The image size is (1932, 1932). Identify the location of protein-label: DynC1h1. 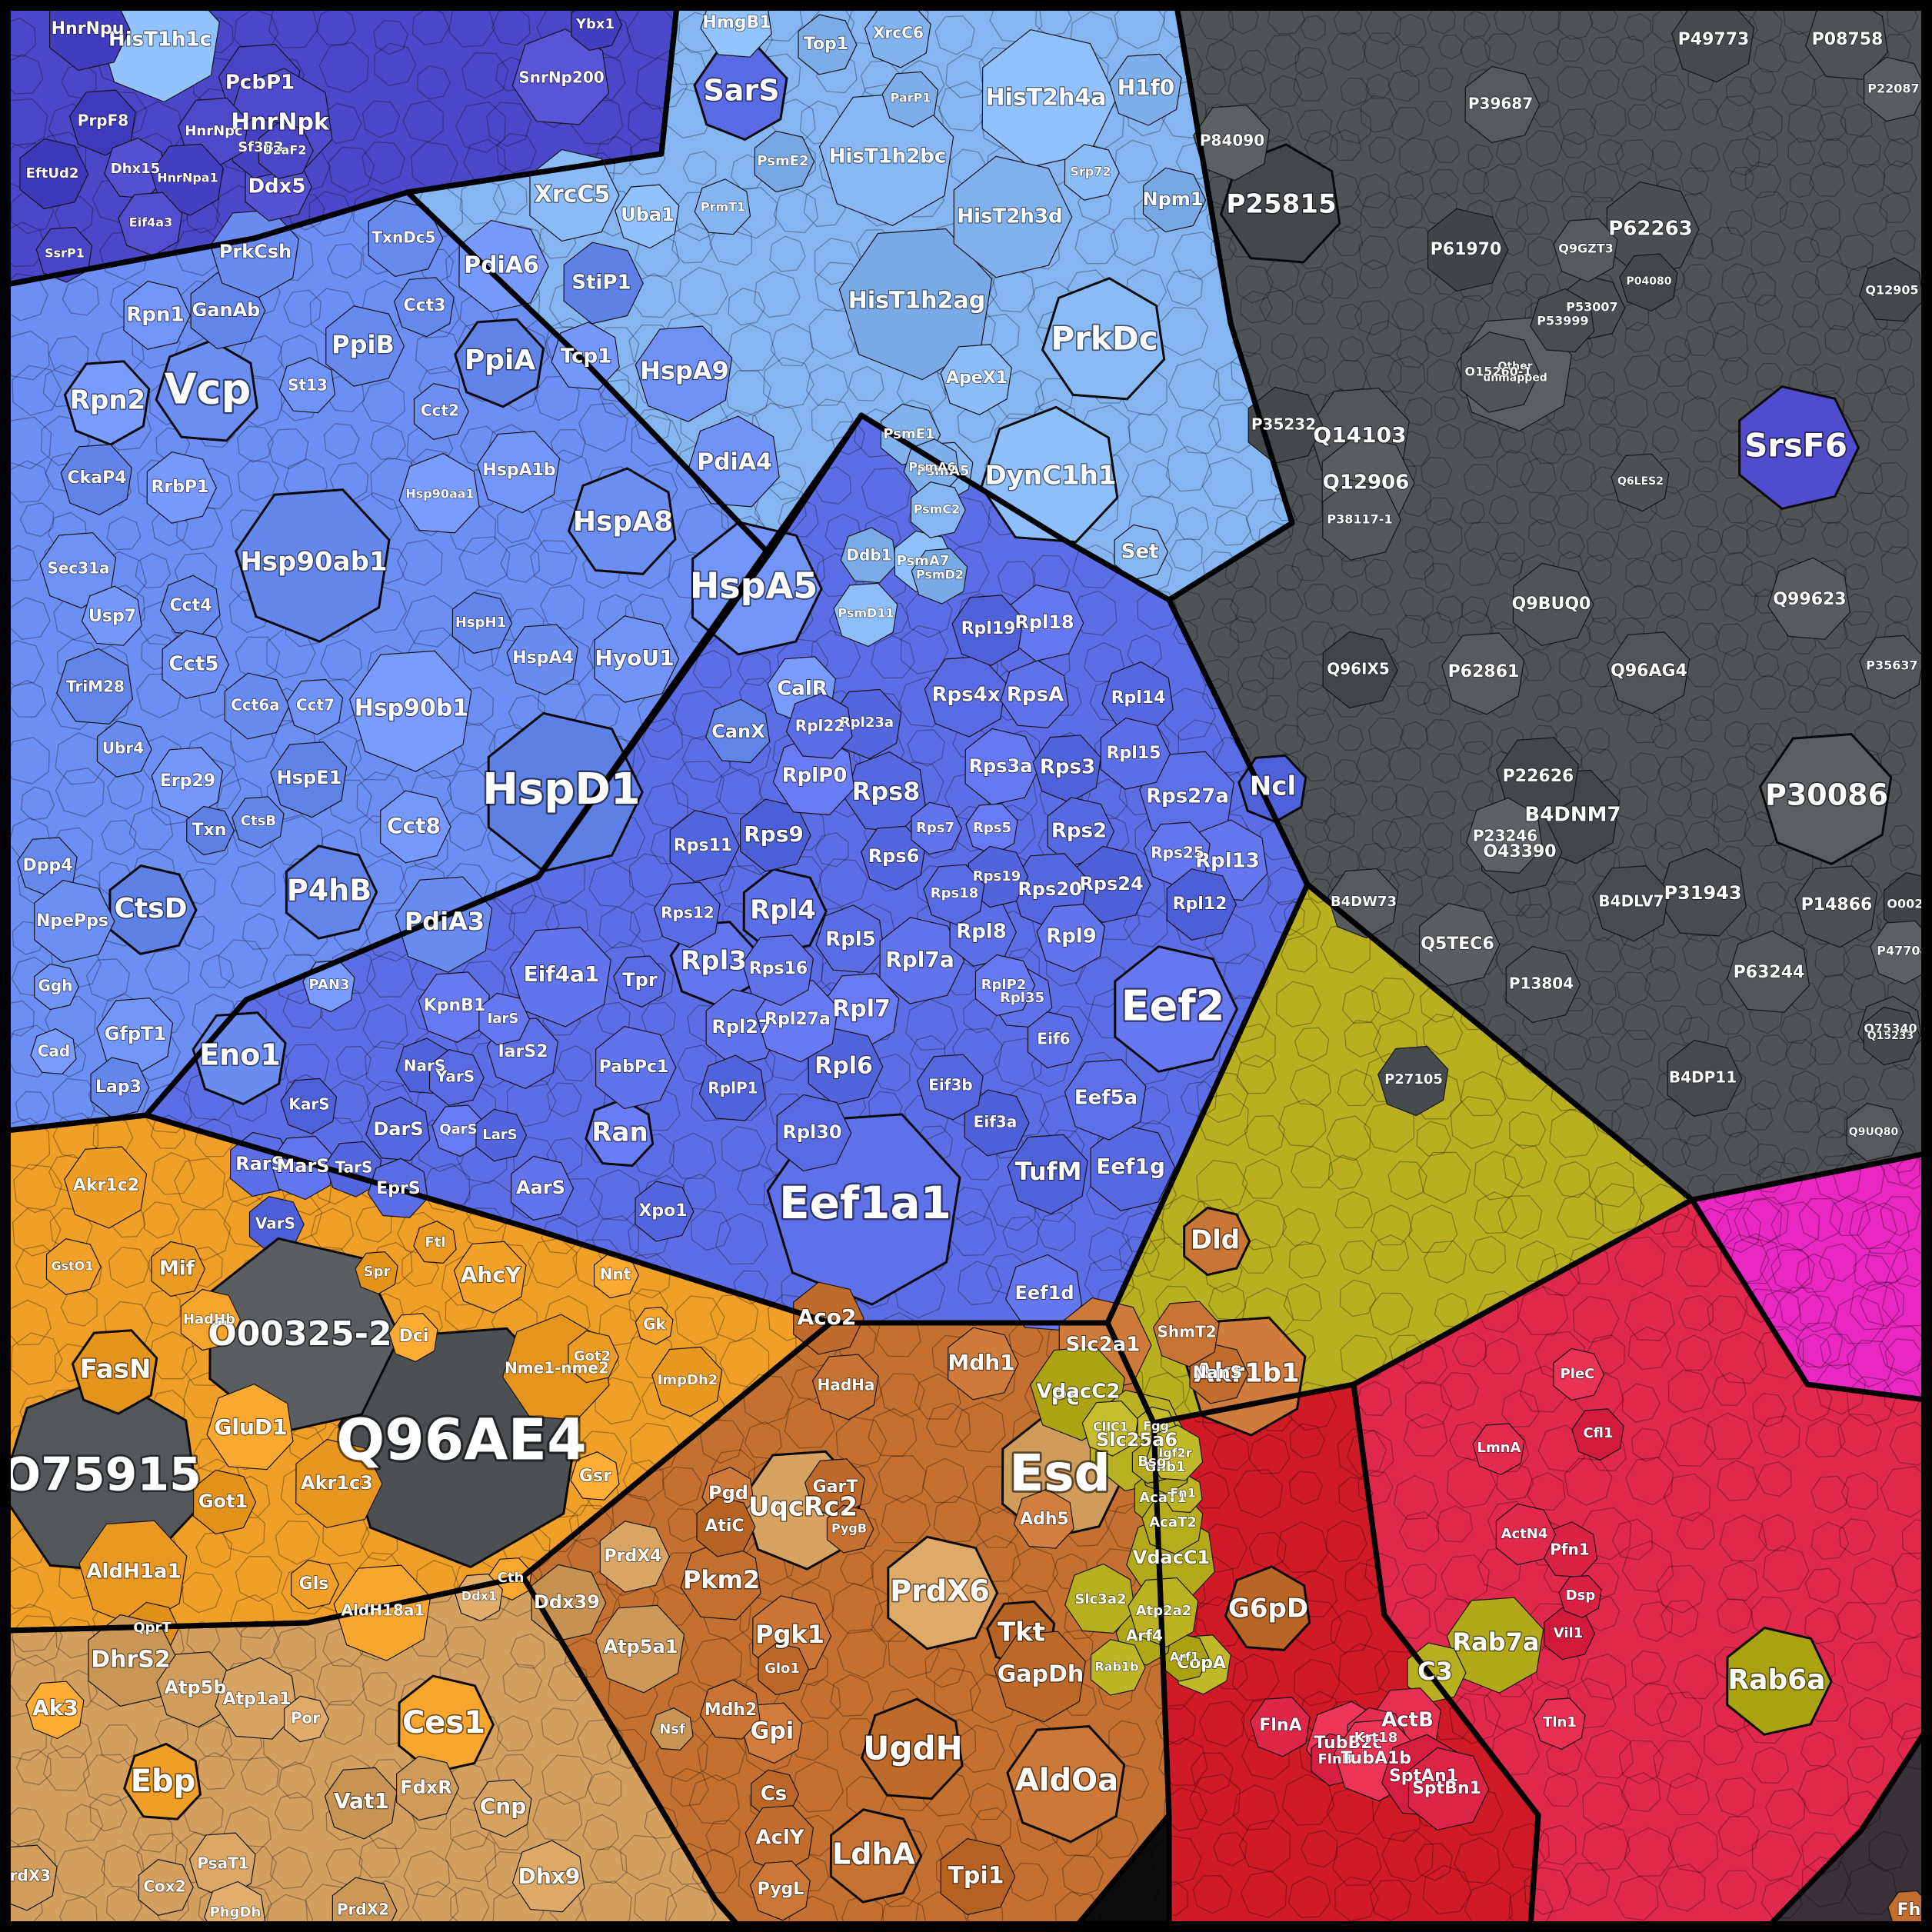
(1050, 476).